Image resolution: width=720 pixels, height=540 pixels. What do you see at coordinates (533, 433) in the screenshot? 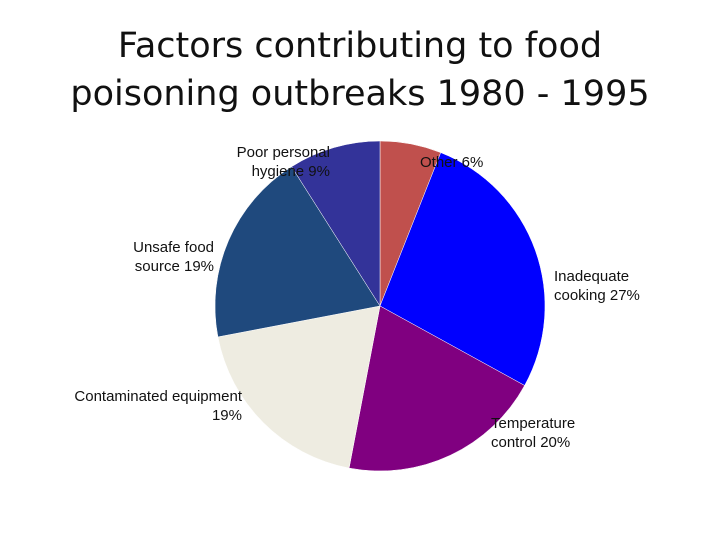
I see `label-temperature-control: Temperature control 20%` at bounding box center [533, 433].